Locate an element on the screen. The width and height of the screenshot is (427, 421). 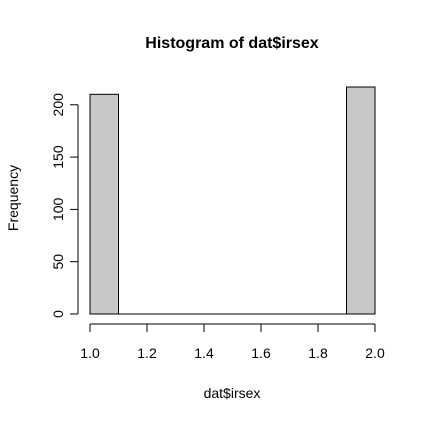
y-tick-label: 200 is located at coordinates (58, 105).